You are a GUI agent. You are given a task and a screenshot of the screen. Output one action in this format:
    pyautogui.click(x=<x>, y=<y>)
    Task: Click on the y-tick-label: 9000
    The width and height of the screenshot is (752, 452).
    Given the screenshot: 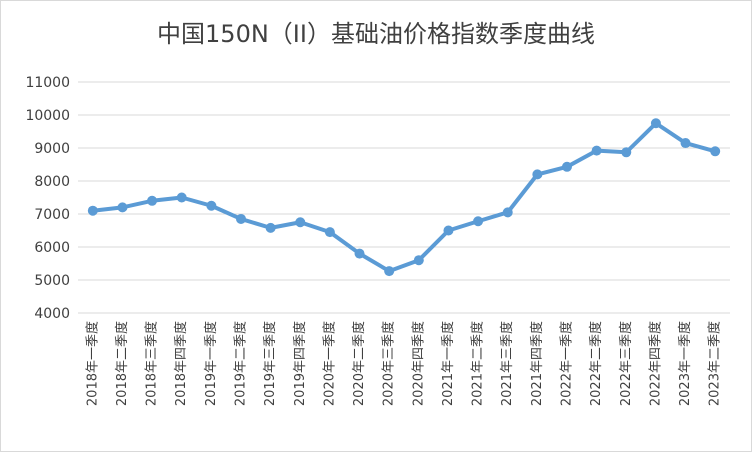 What is the action you would take?
    pyautogui.click(x=52, y=149)
    